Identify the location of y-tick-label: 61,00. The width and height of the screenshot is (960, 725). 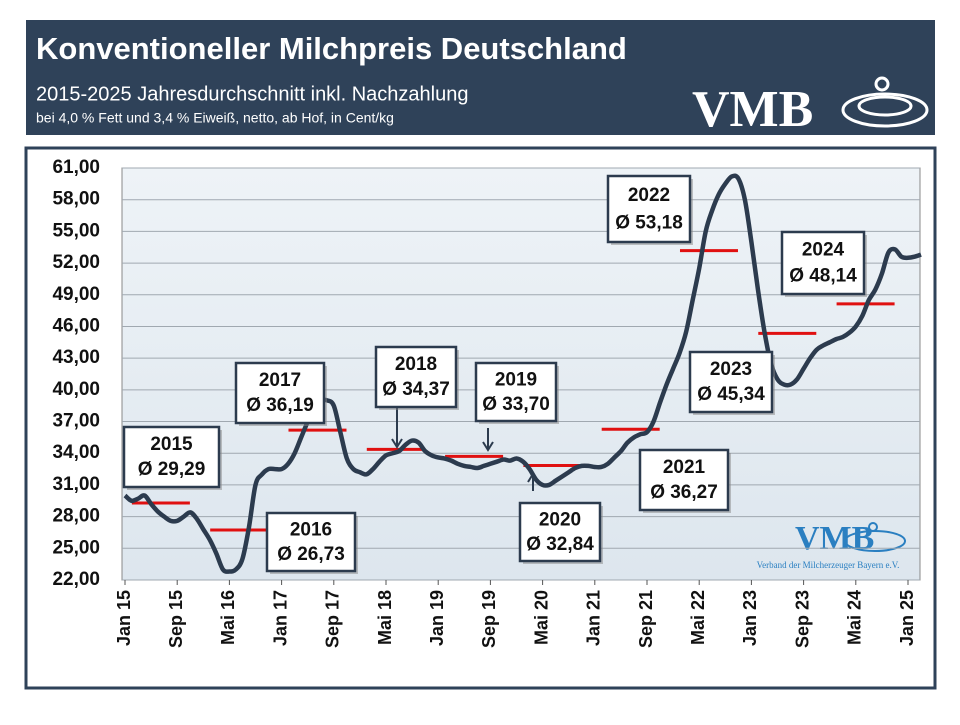
(76, 167).